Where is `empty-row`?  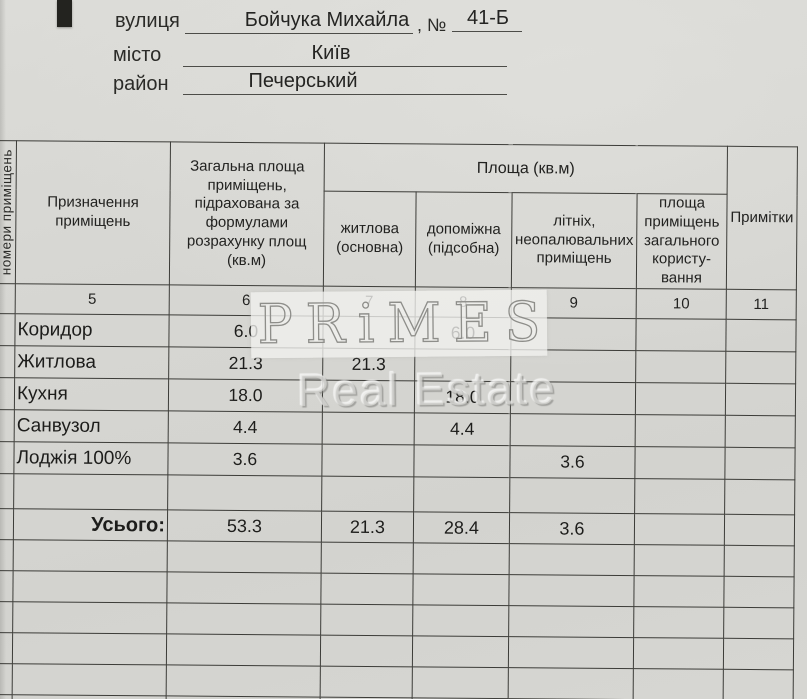
empty-row is located at coordinates (397, 681).